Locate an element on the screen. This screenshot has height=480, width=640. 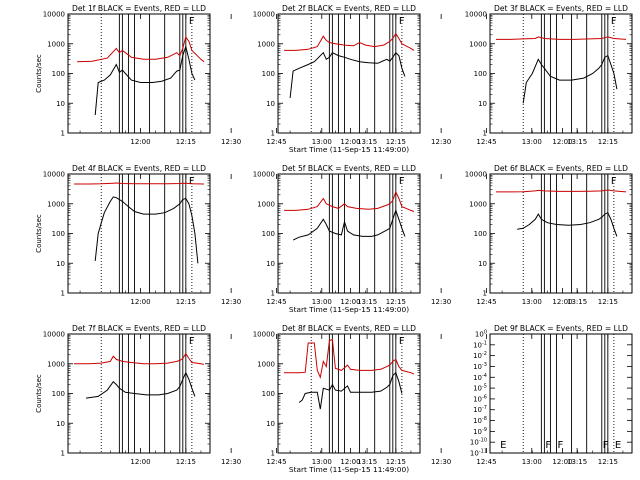
y-tick-label: 10⁻⁷ is located at coordinates (480, 409).